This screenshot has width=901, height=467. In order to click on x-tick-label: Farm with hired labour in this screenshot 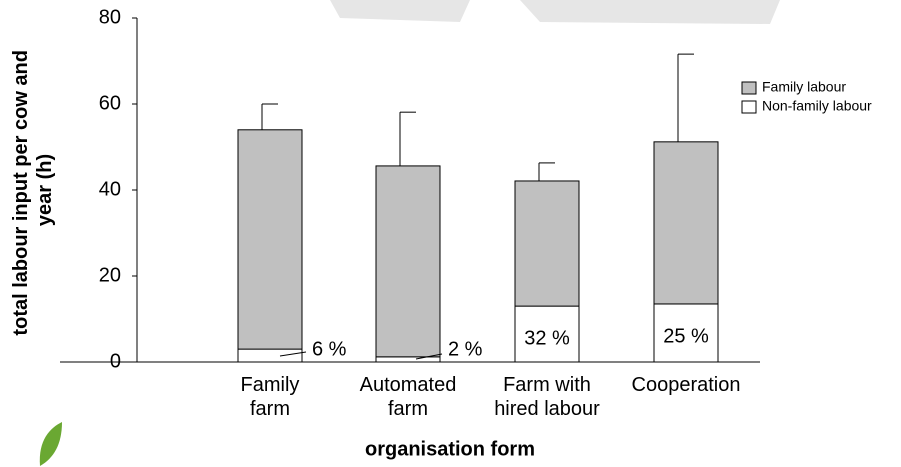, I will do `click(547, 397)`.